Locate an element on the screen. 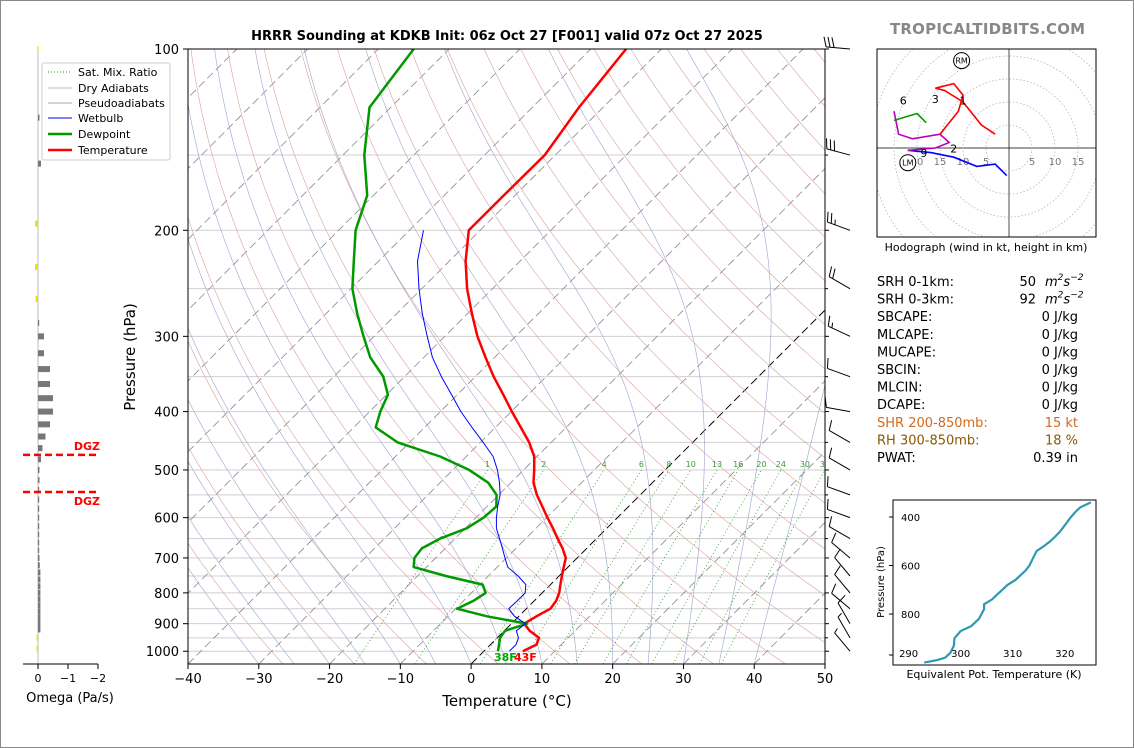 This screenshot has width=1134, height=748. omega-axis-label: Omega (Pa/s) is located at coordinates (70, 698).